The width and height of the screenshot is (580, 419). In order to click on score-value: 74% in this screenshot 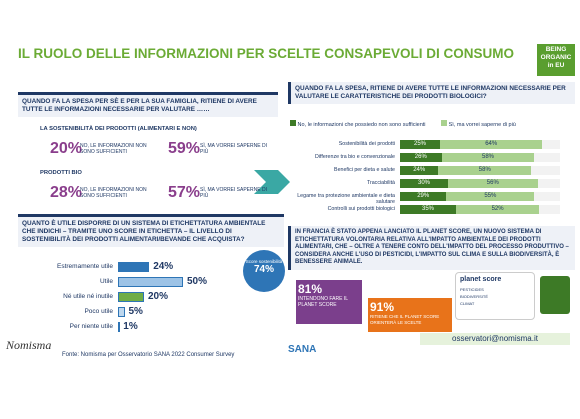, I will do `click(263, 269)`.